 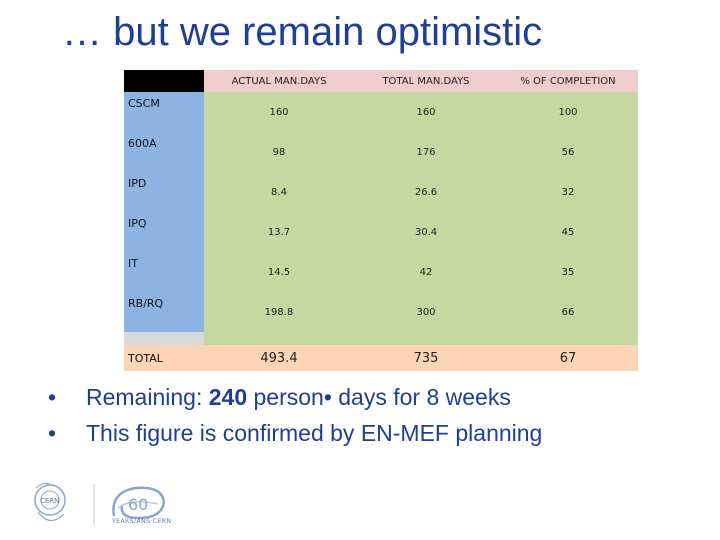 What do you see at coordinates (426, 232) in the screenshot?
I see `cell-total: 30.4` at bounding box center [426, 232].